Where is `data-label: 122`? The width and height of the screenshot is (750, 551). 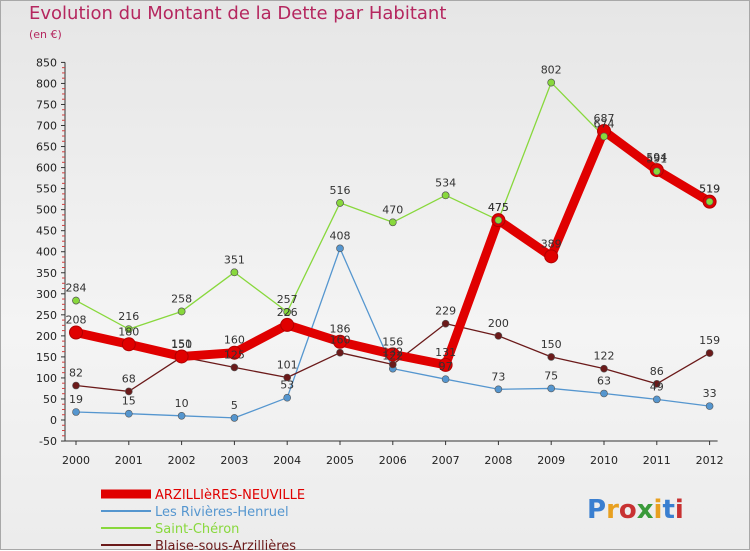
data-label: 122 is located at coordinates (604, 356).